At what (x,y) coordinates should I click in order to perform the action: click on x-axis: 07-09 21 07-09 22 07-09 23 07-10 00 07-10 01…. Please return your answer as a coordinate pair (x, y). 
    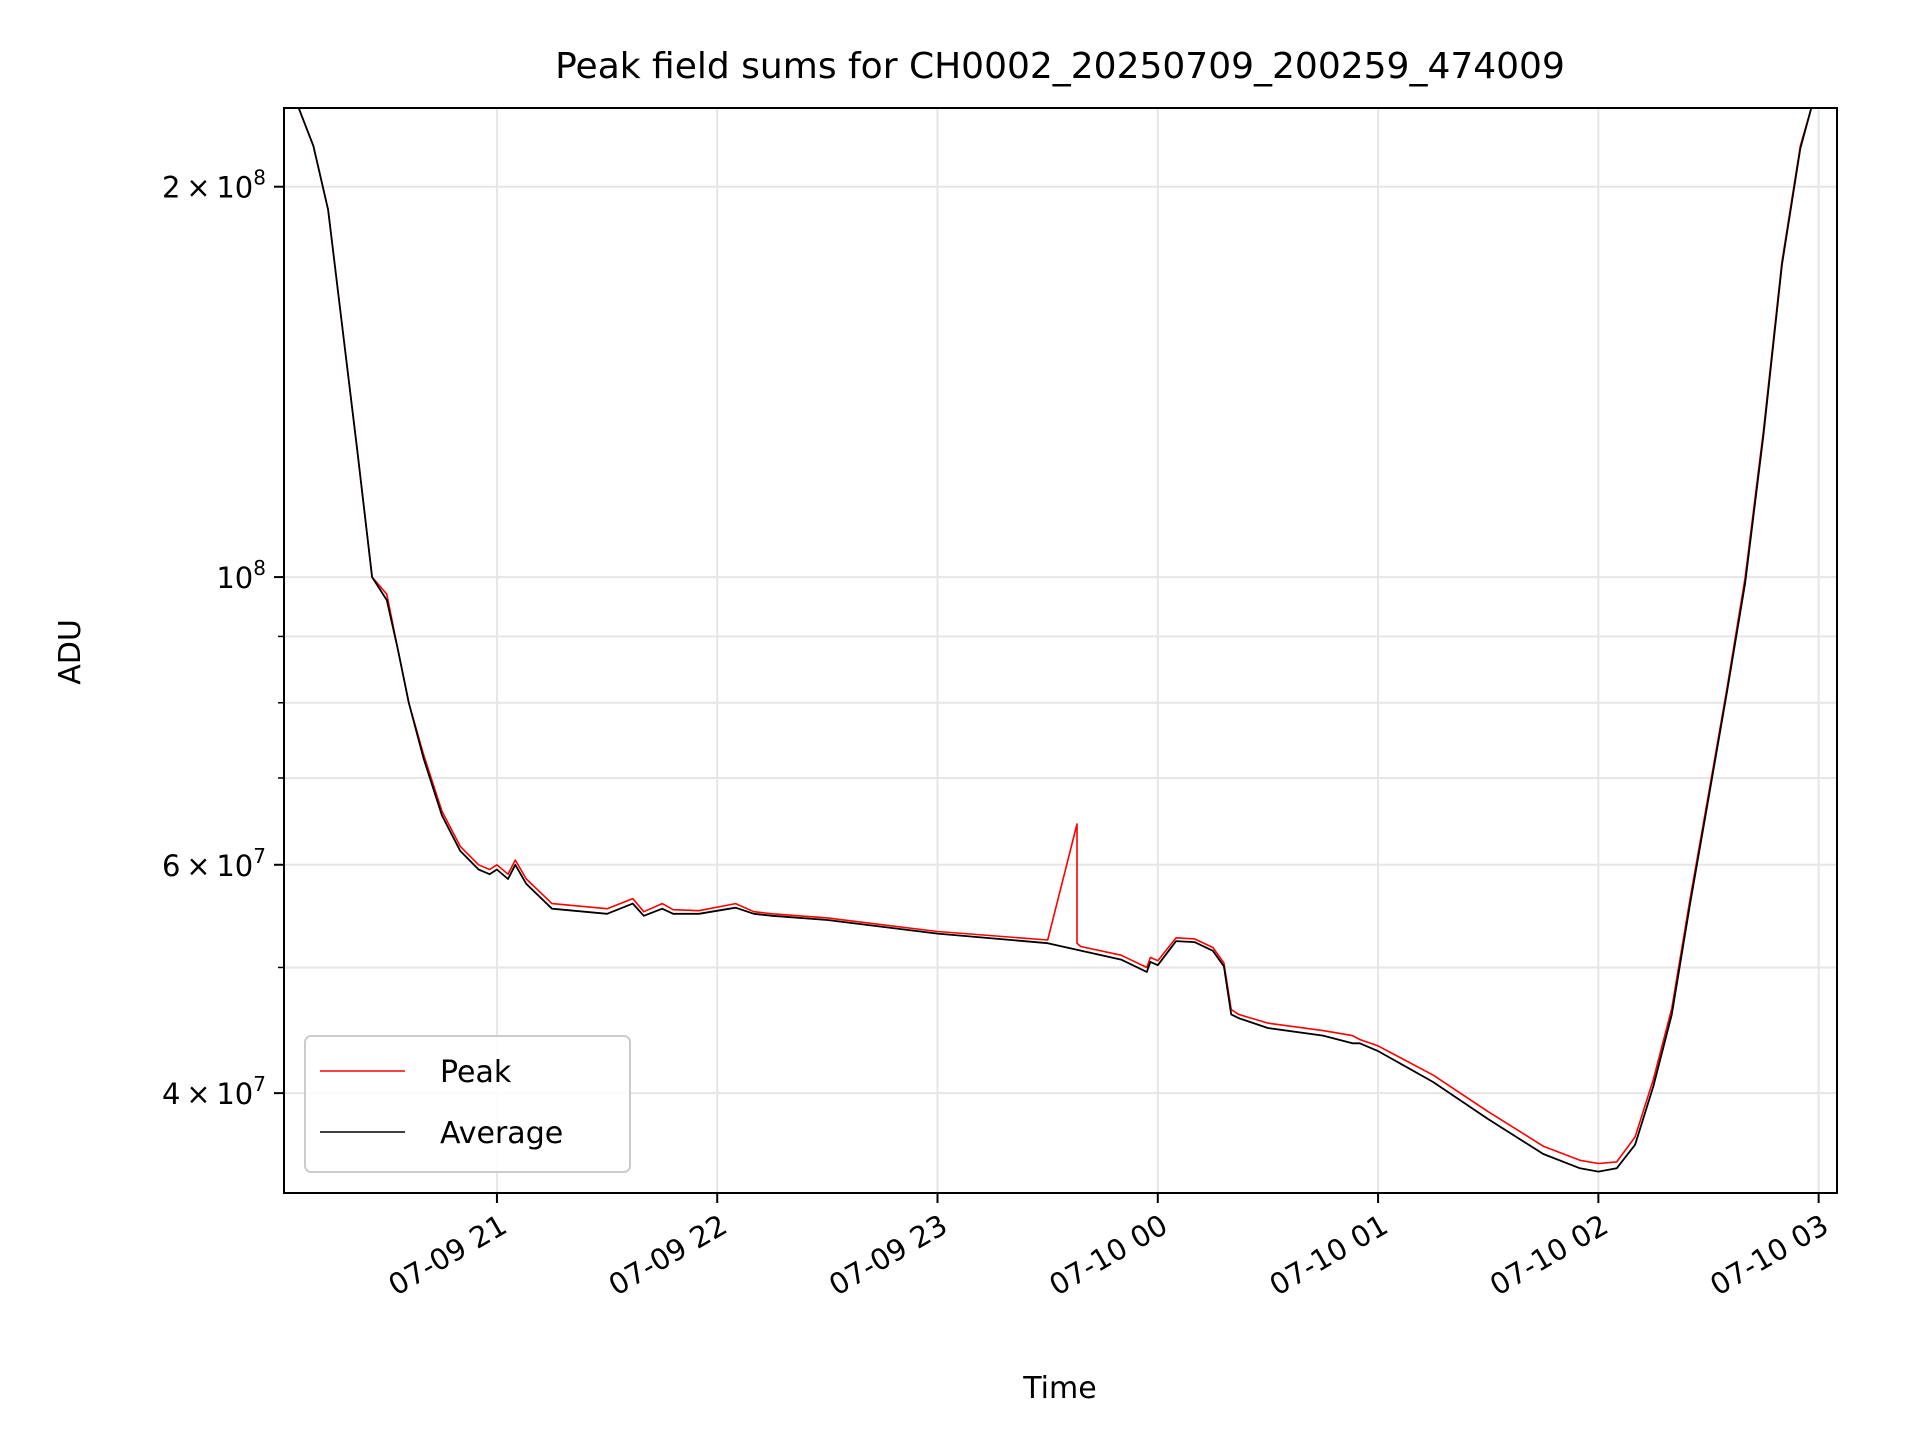
    Looking at the image, I should click on (1108, 1248).